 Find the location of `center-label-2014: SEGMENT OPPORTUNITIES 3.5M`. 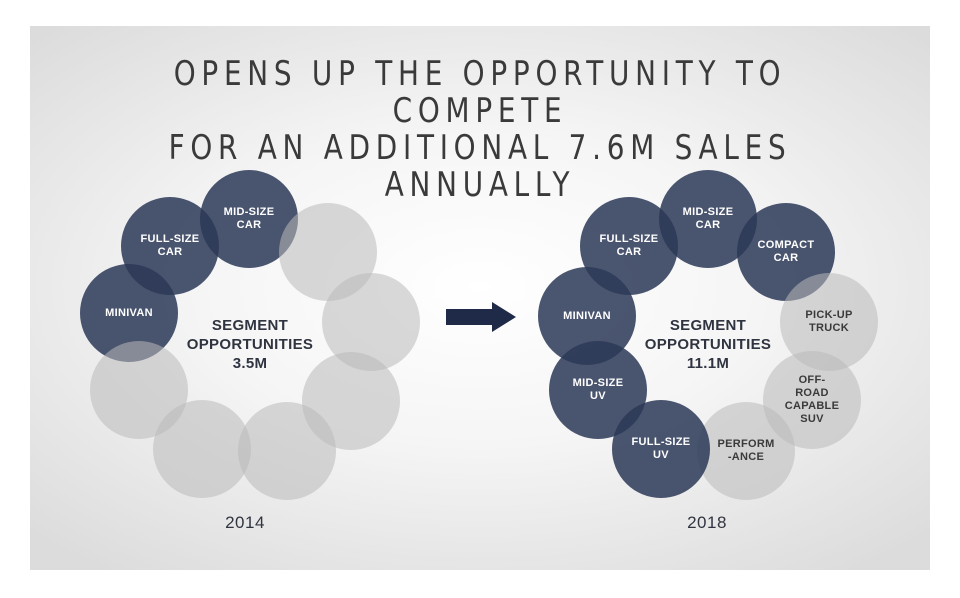

center-label-2014: SEGMENT OPPORTUNITIES 3.5M is located at coordinates (250, 344).